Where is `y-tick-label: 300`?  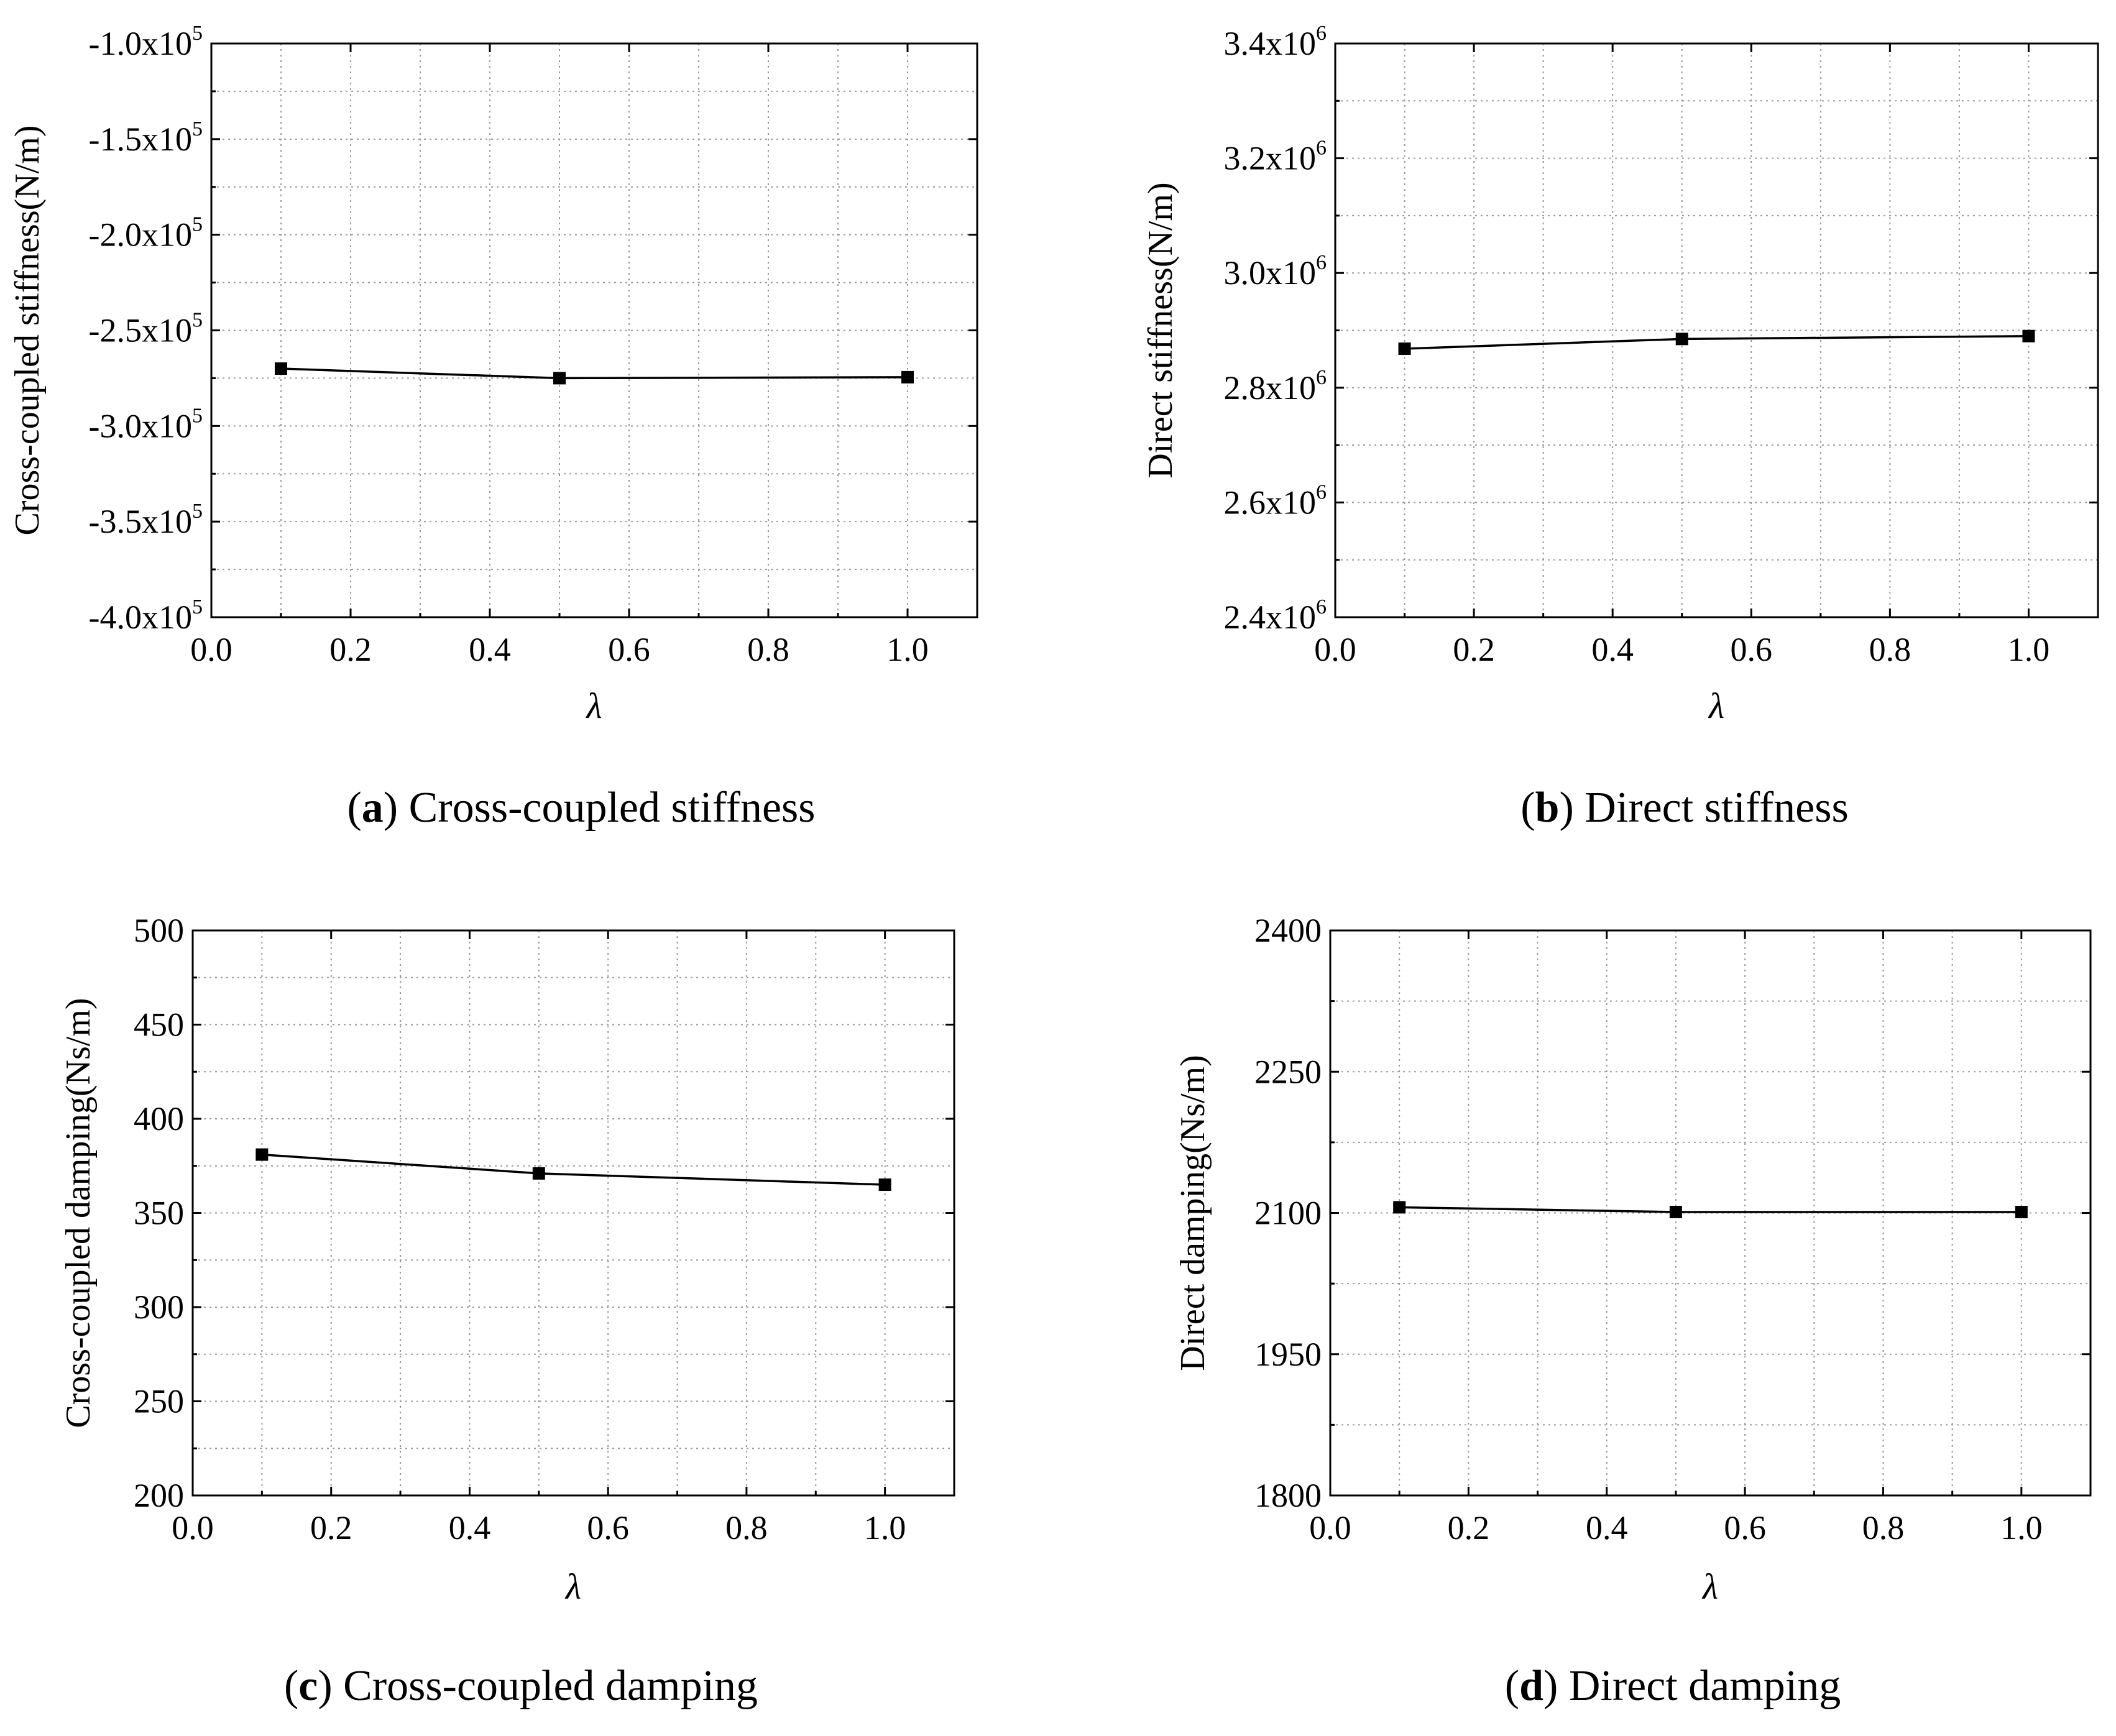 y-tick-label: 300 is located at coordinates (159, 1307).